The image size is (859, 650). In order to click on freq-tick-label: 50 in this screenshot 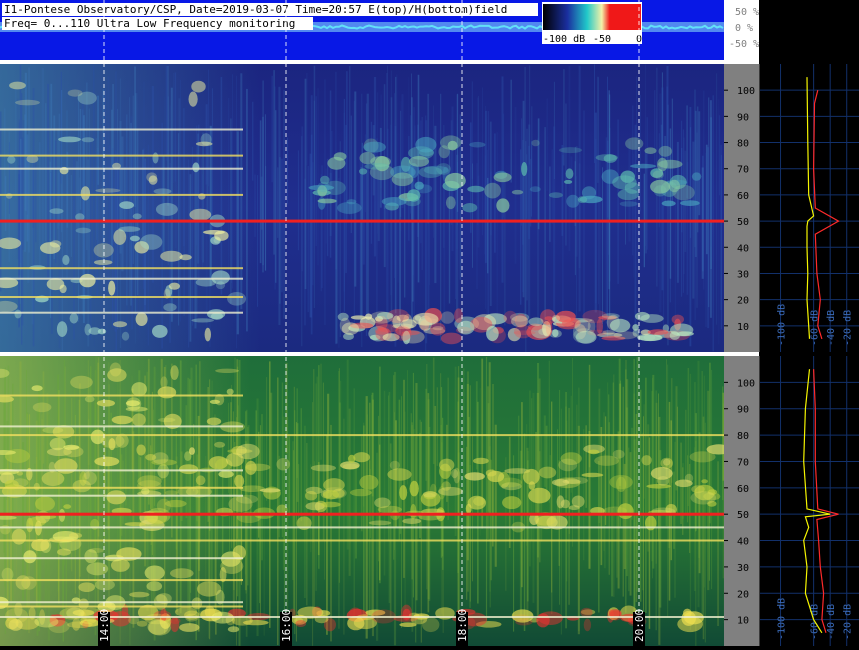, I will do `click(743, 515)`.